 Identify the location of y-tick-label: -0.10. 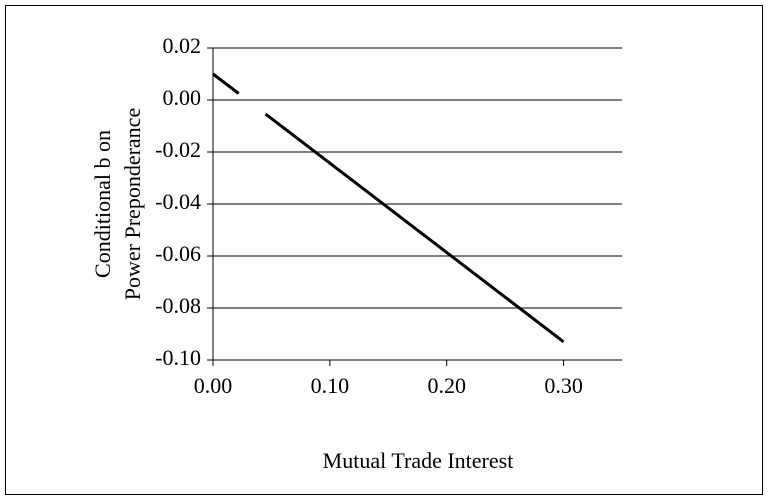
(178, 357).